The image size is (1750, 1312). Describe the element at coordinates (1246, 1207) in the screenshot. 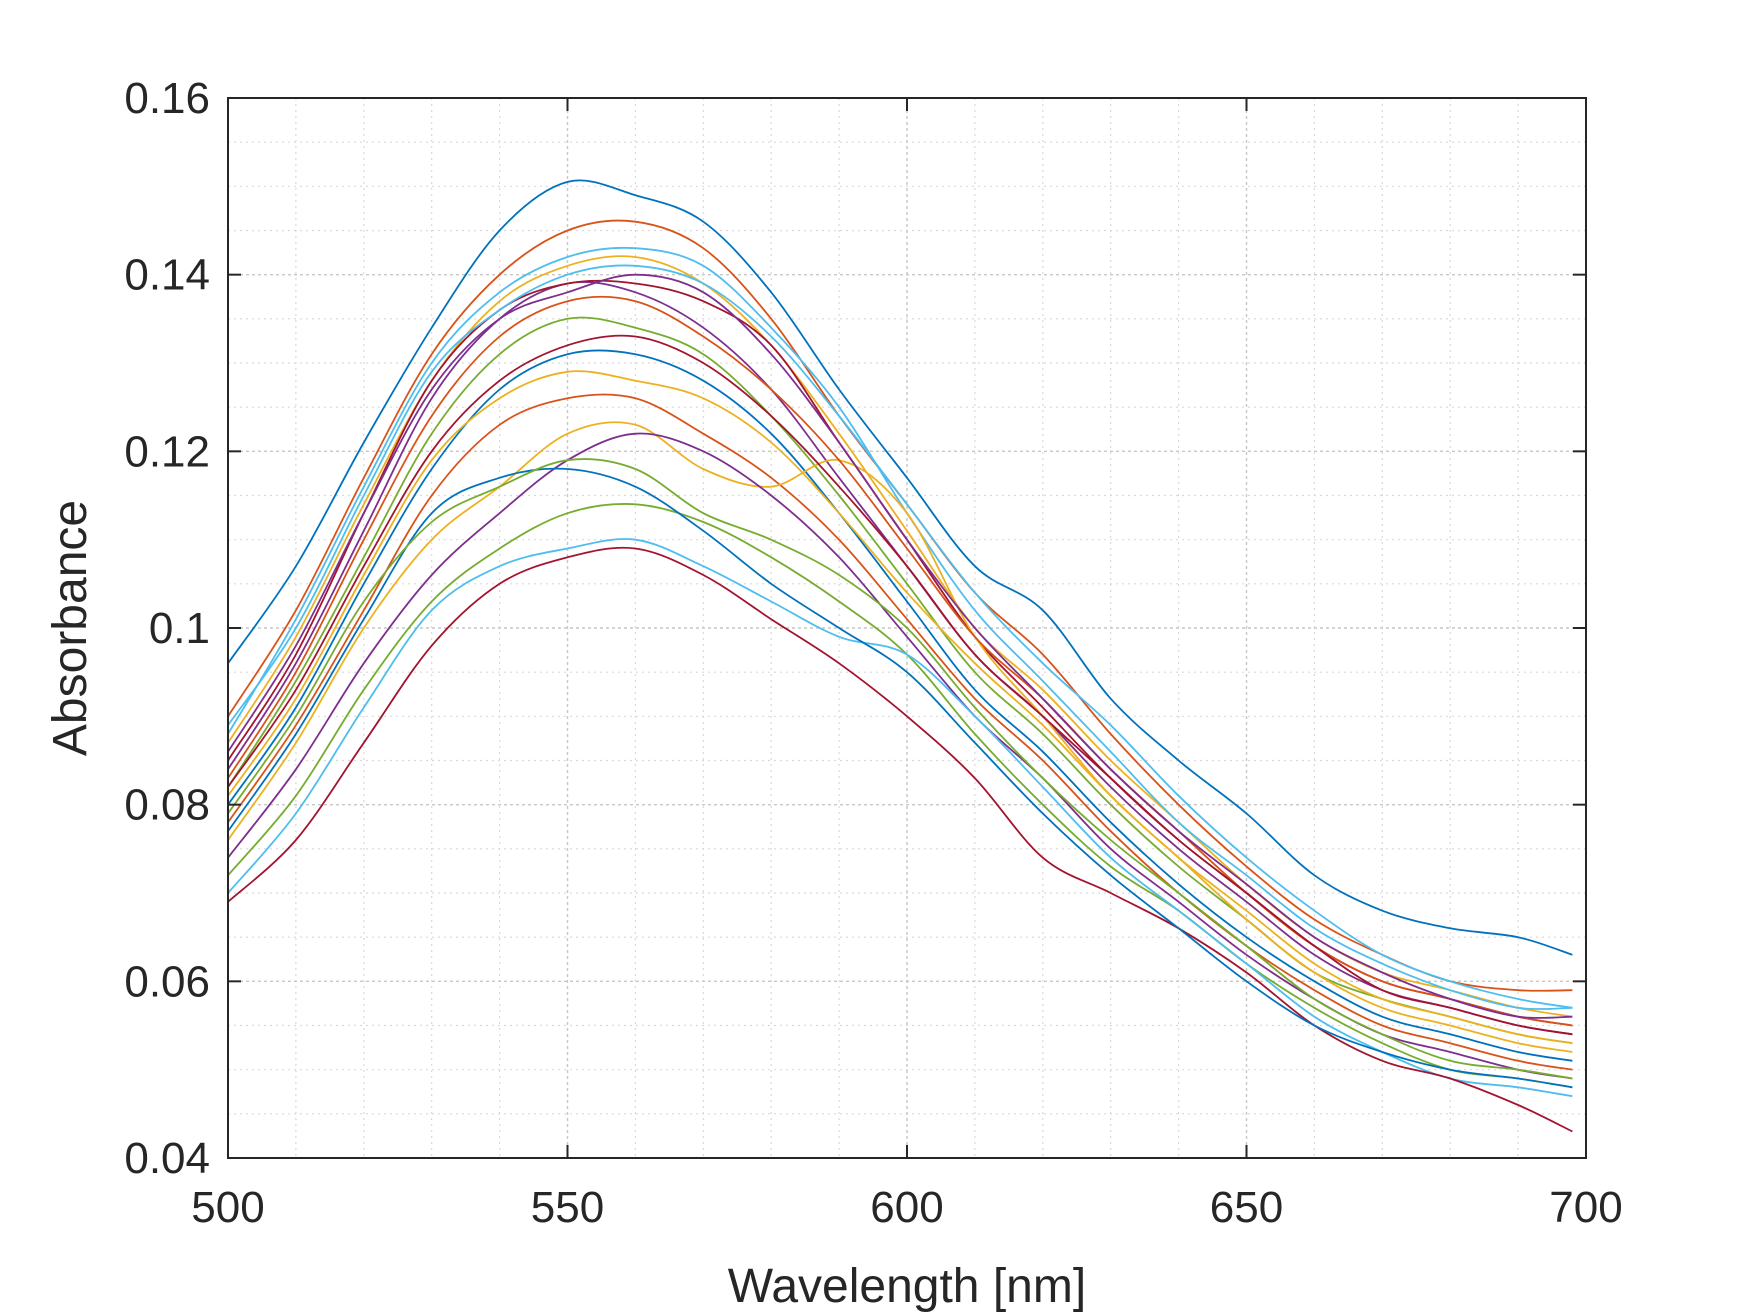

I see `x-tick-label: 650` at that location.